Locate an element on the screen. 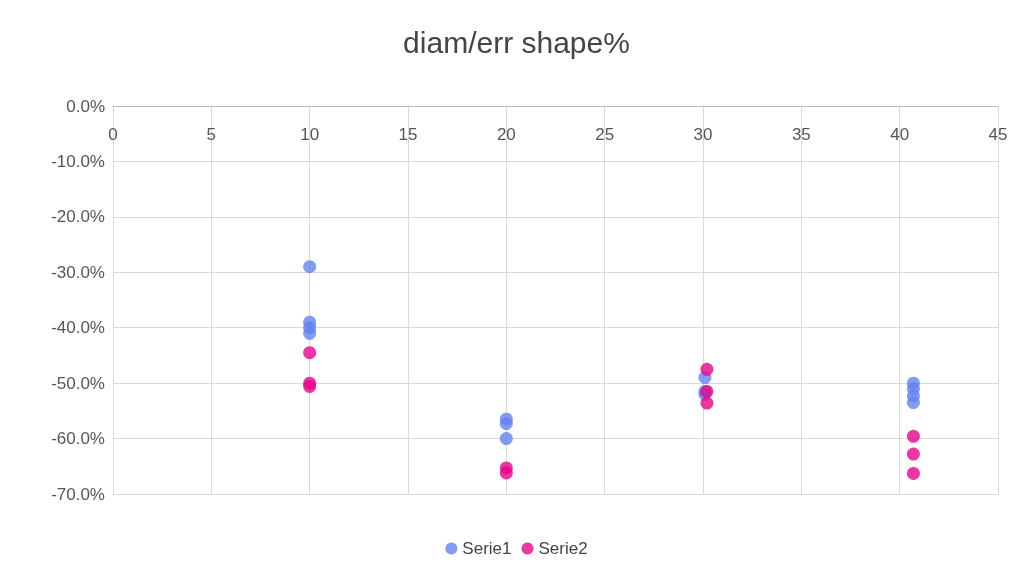 The width and height of the screenshot is (1033, 580). y-tick-label: -60.0% is located at coordinates (78, 439).